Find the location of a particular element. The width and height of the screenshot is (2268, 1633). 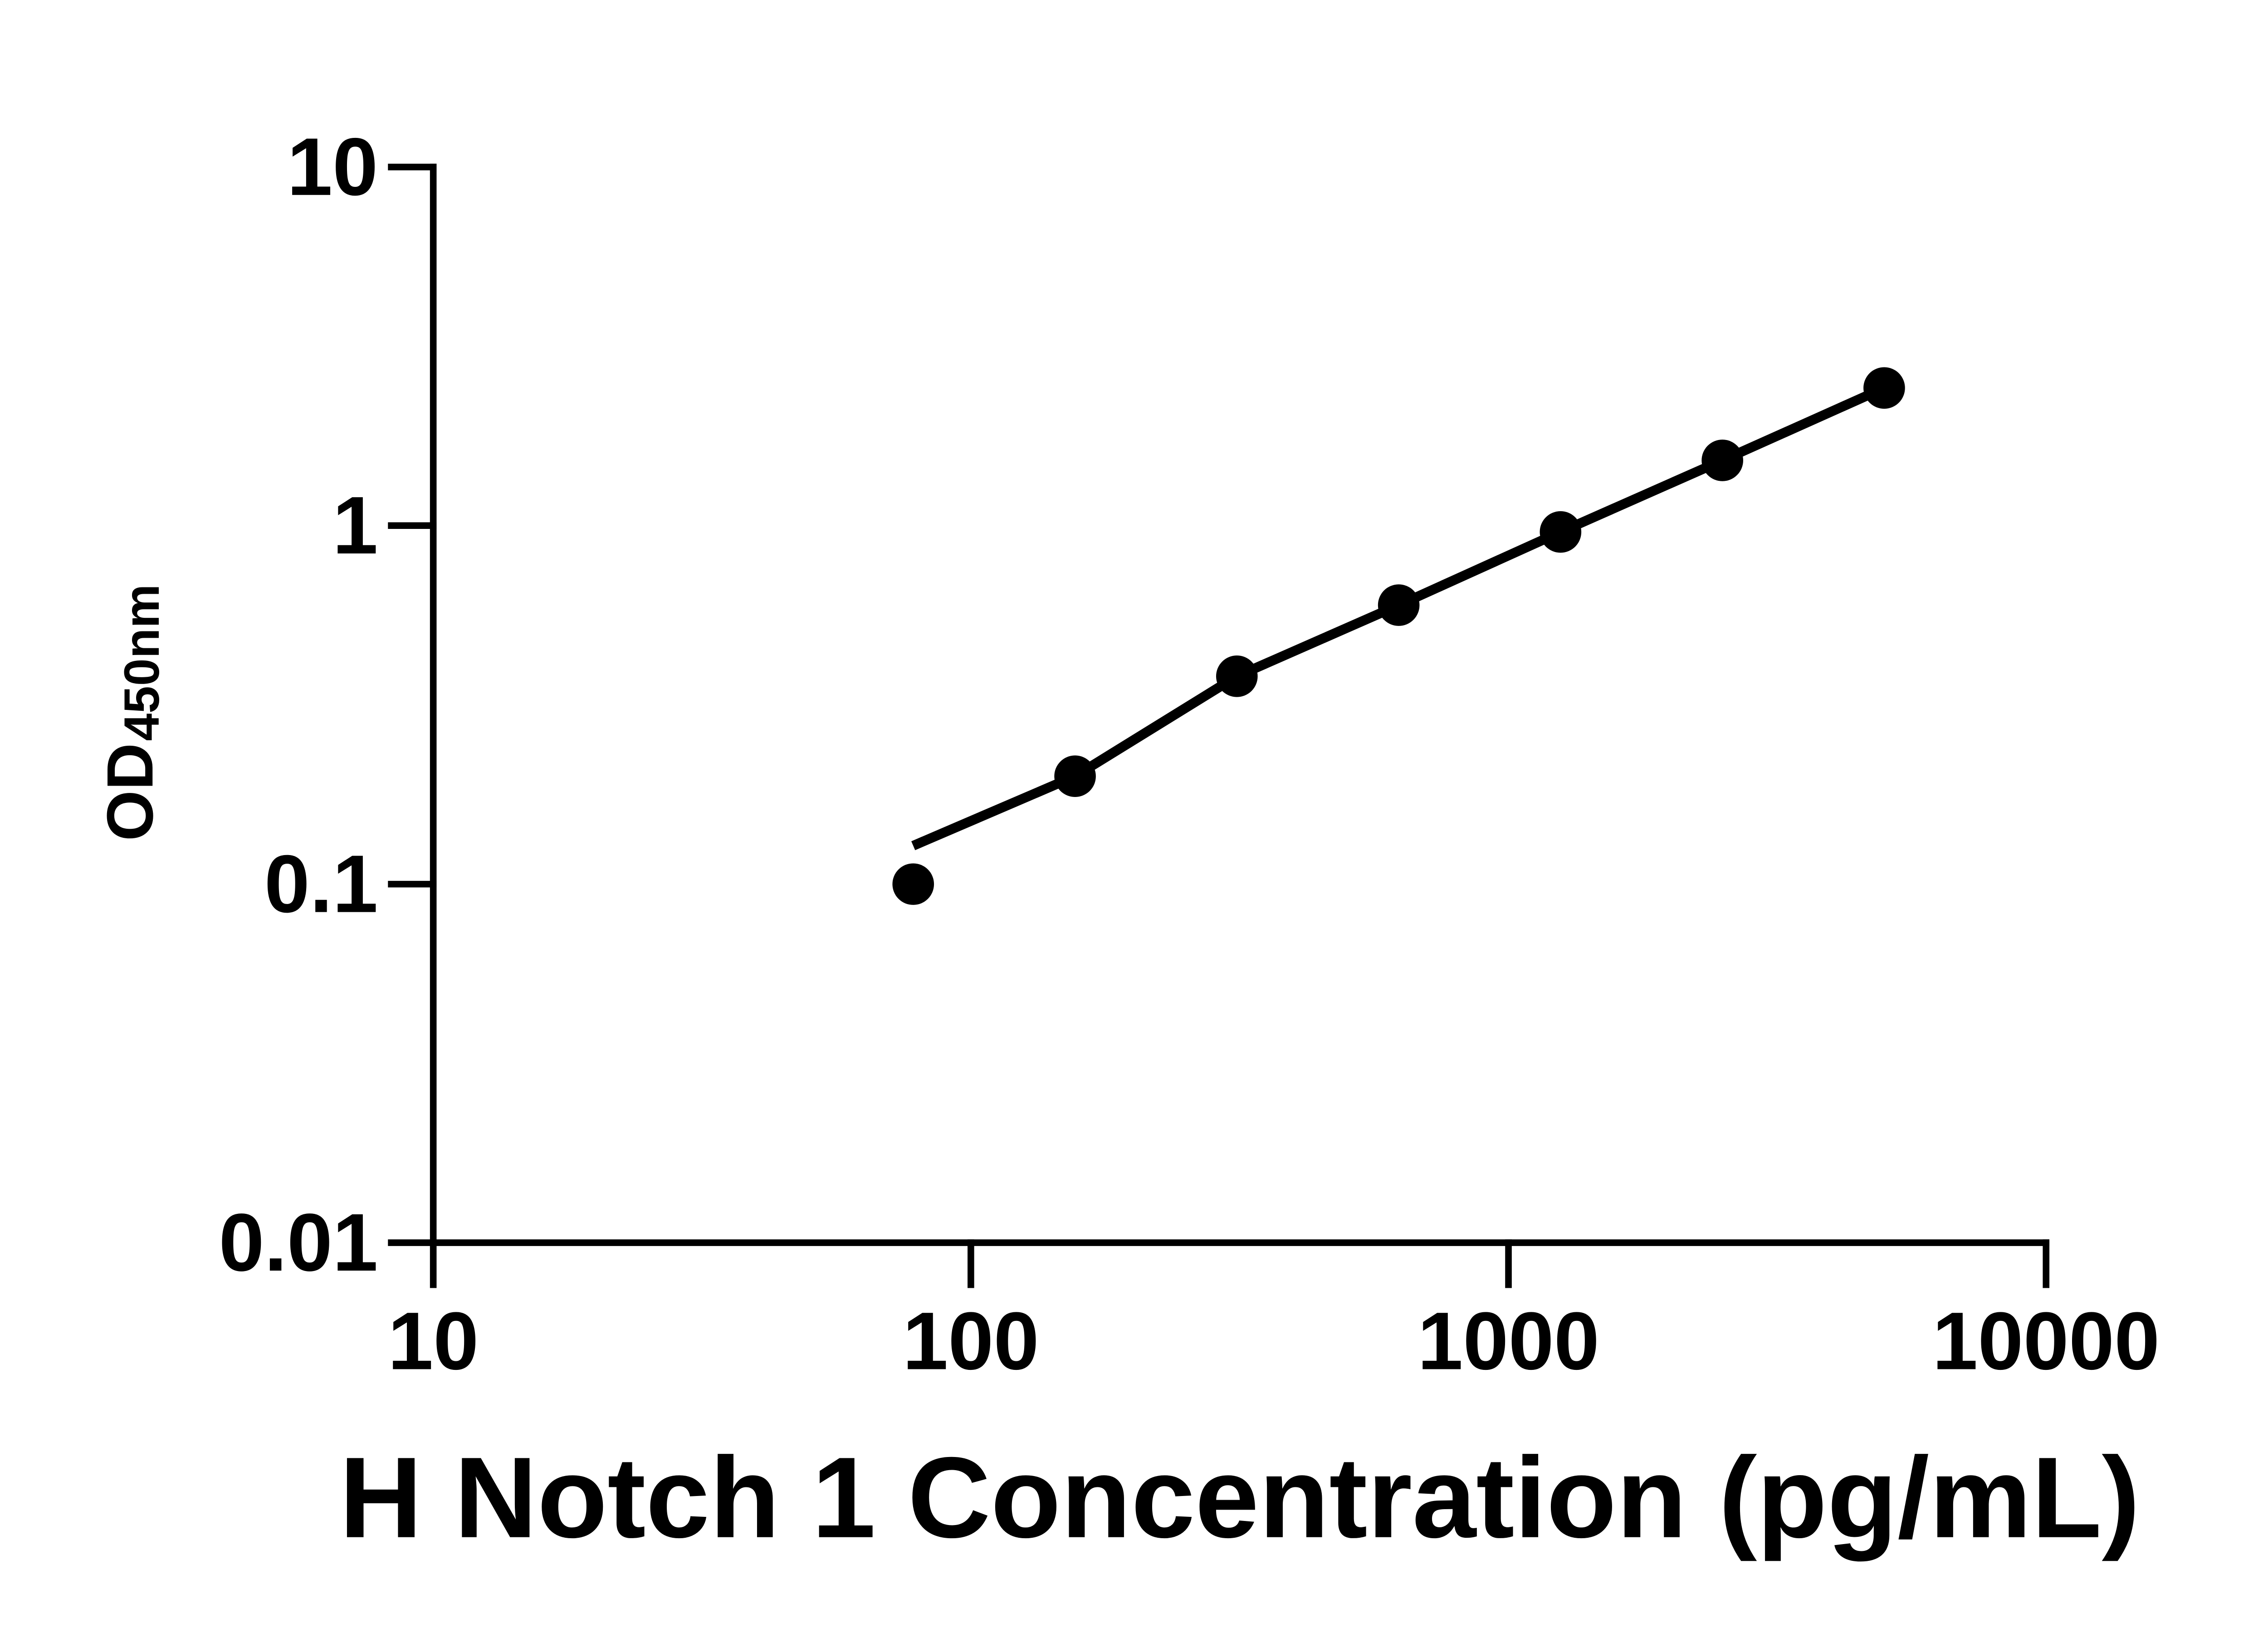

y-axis-title-main: OD is located at coordinates (130, 792).